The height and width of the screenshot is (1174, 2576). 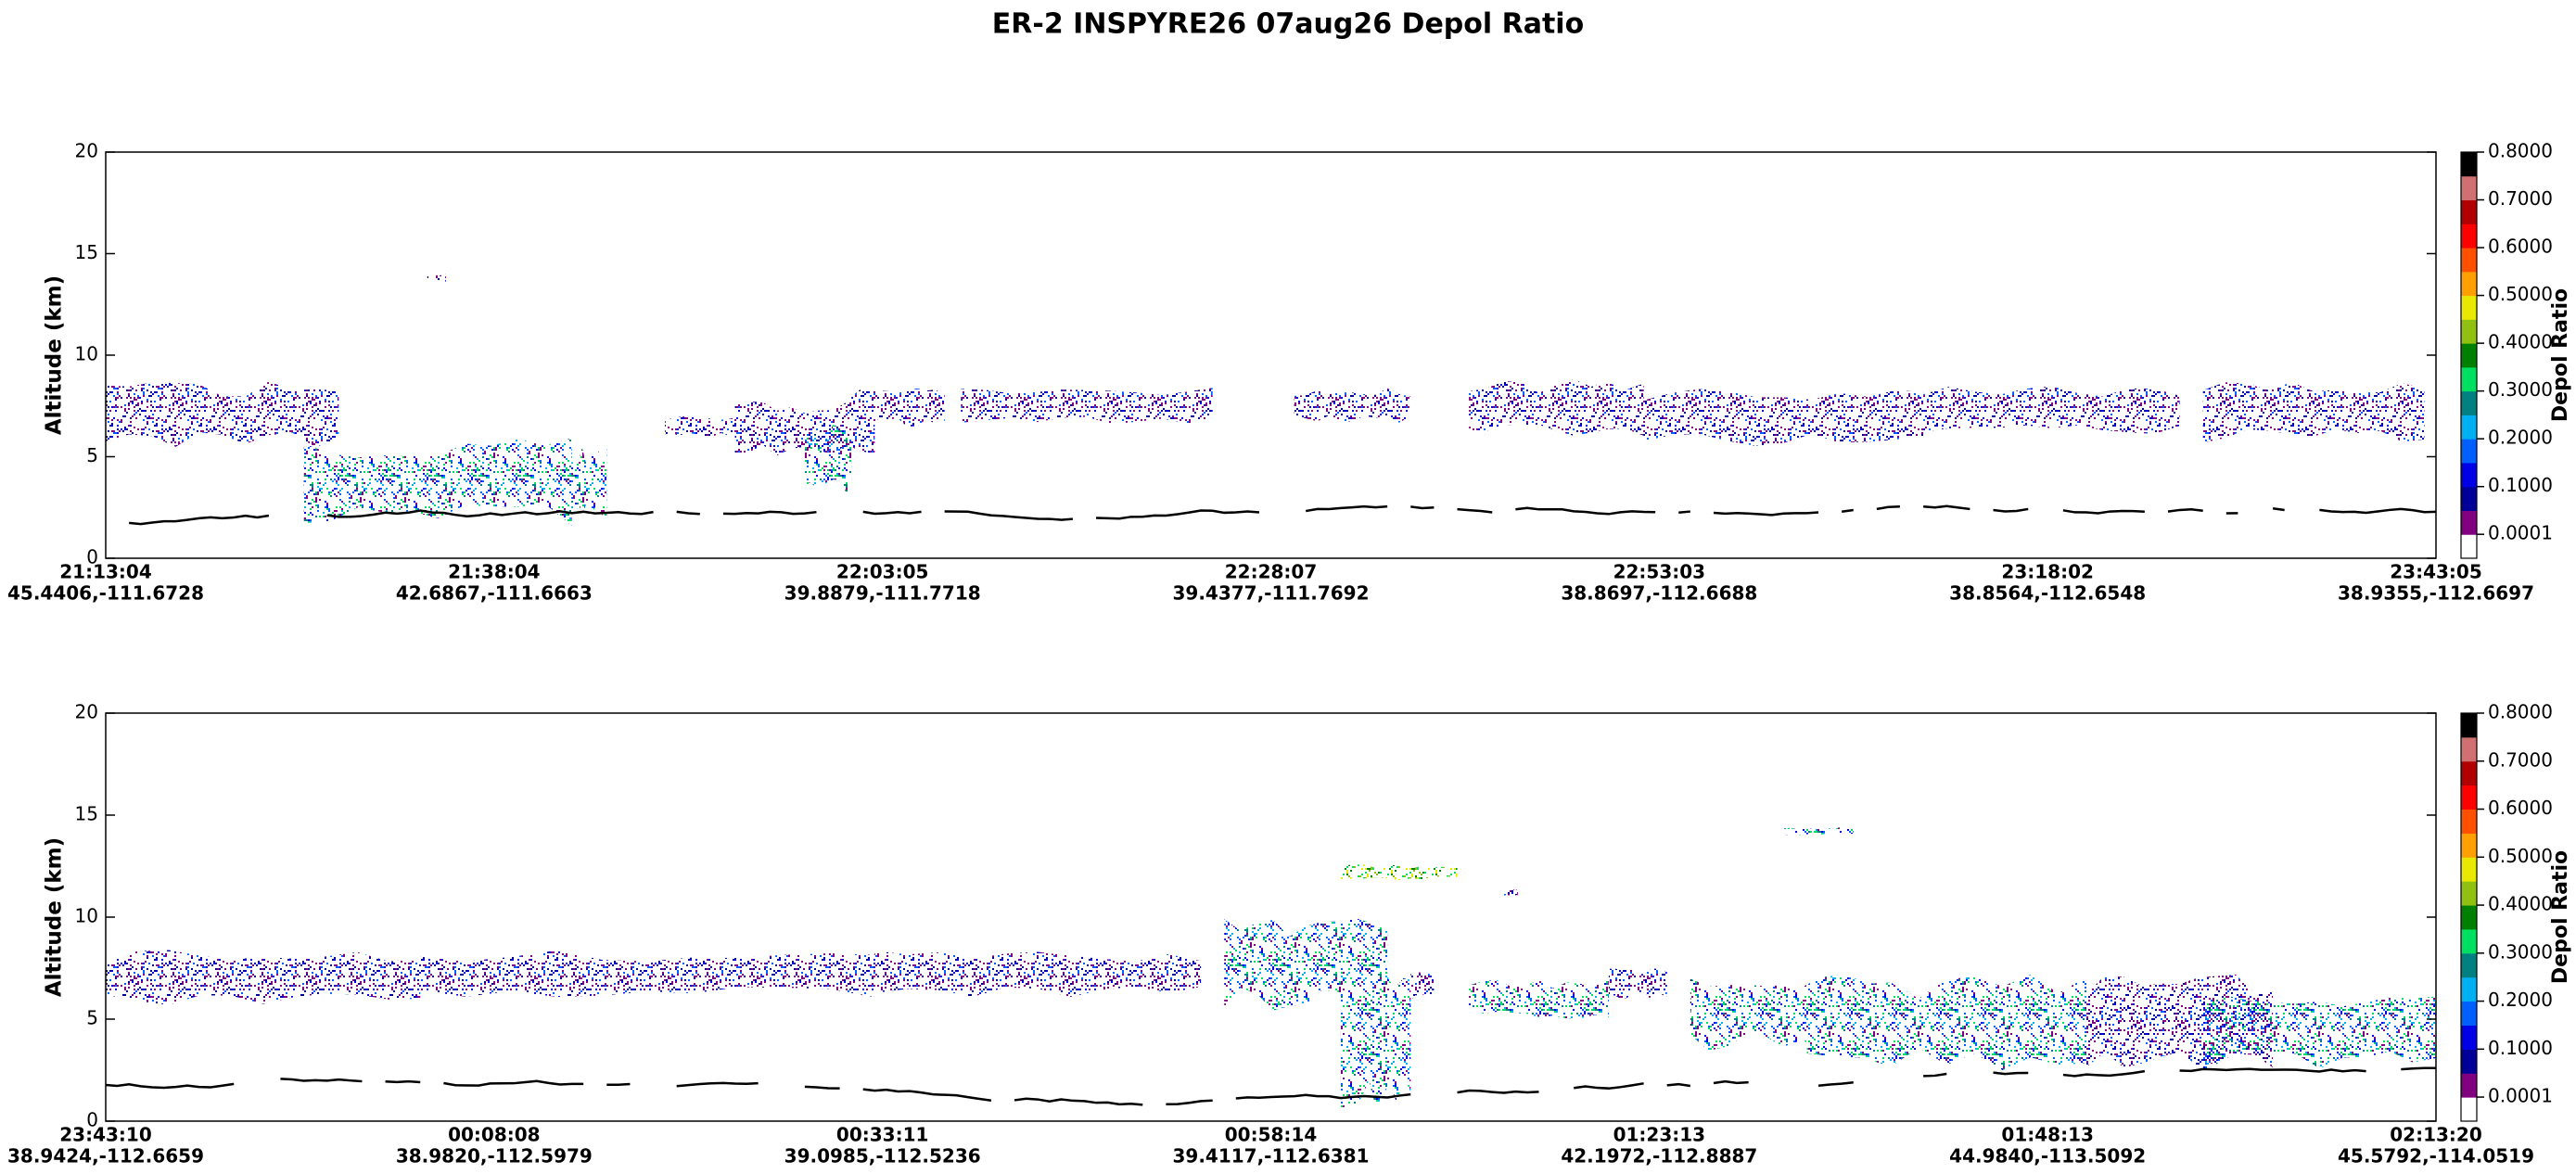 I want to click on x-tick-label: 22:28:07, so click(x=1271, y=572).